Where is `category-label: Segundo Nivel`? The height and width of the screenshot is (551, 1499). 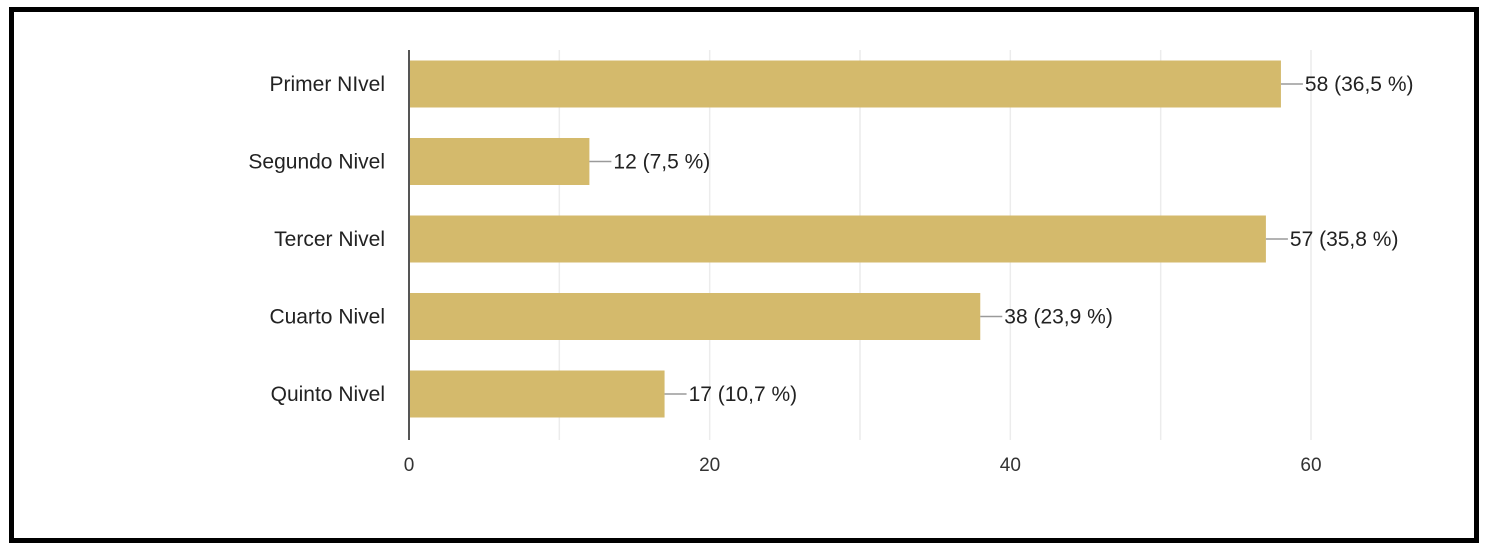
category-label: Segundo Nivel is located at coordinates (316, 162).